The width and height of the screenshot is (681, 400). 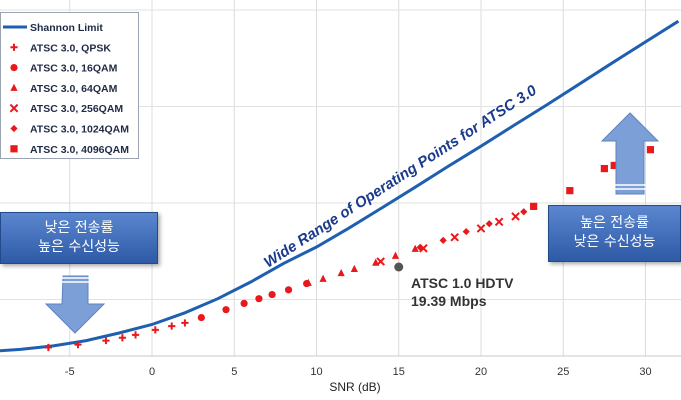 What do you see at coordinates (79, 247) in the screenshot?
I see `callout-left-line2: 높은 수신성능` at bounding box center [79, 247].